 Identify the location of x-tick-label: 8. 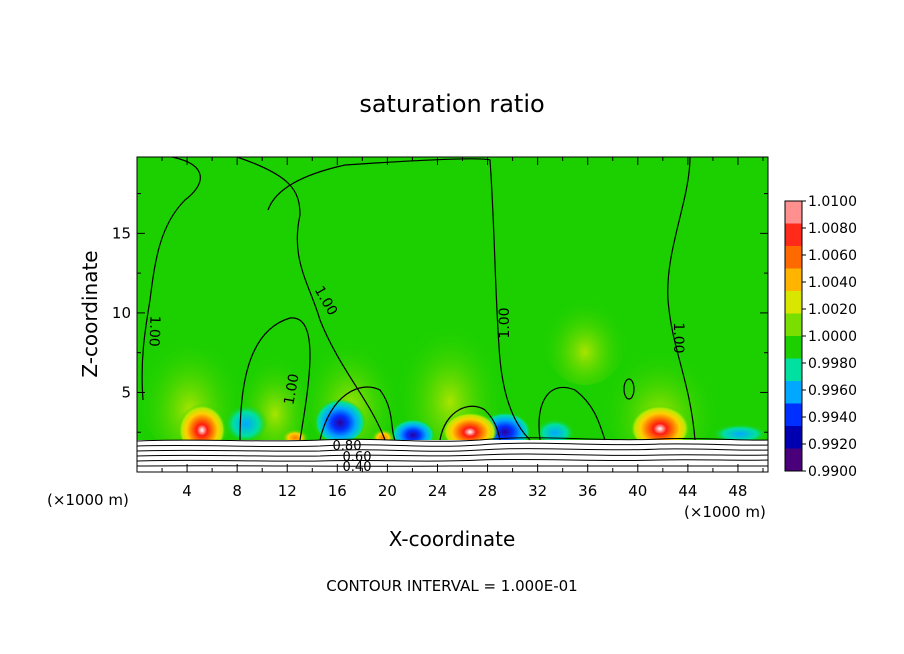
(237, 491).